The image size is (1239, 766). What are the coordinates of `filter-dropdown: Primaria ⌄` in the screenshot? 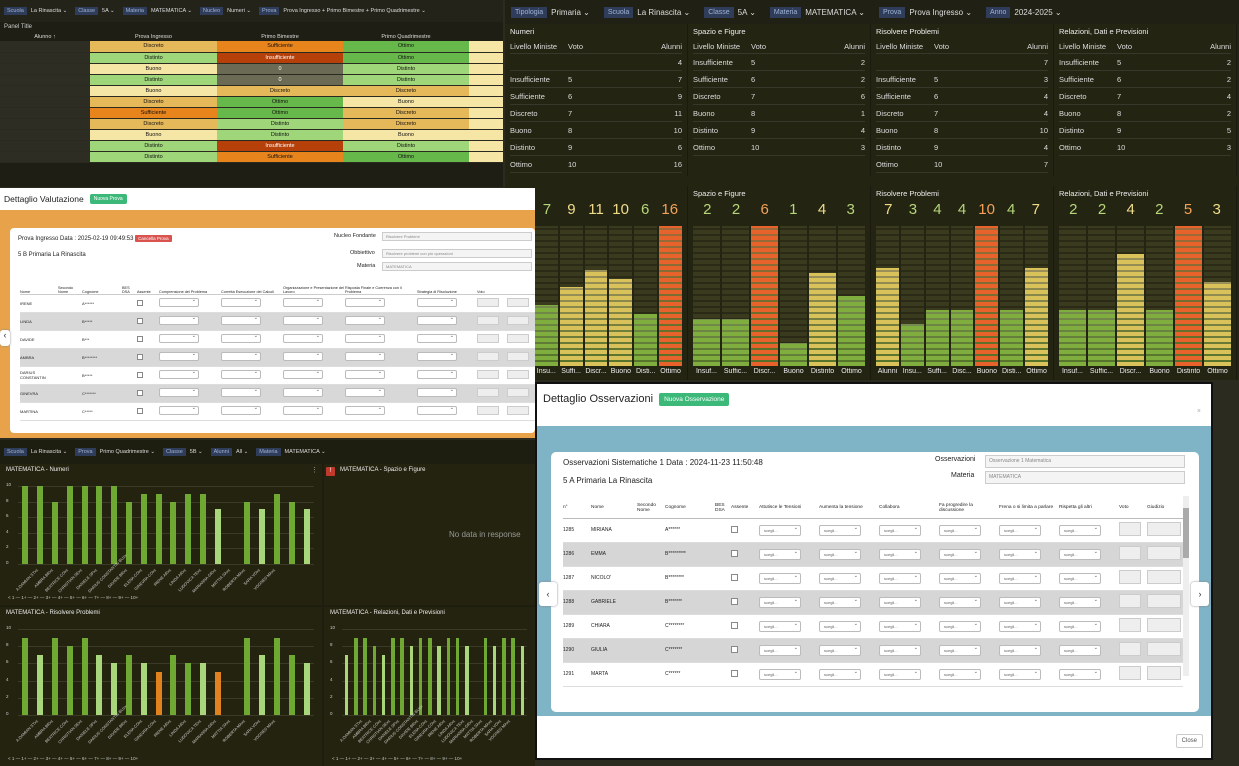 It's located at (570, 12).